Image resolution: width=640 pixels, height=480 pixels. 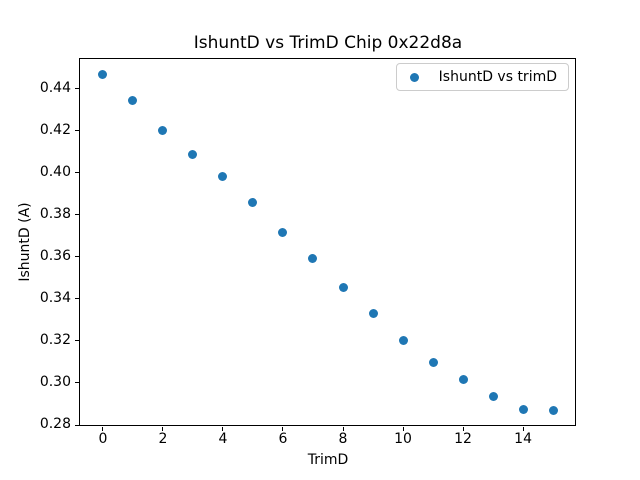 I want to click on y-tick-label: 0.44, so click(x=55, y=87).